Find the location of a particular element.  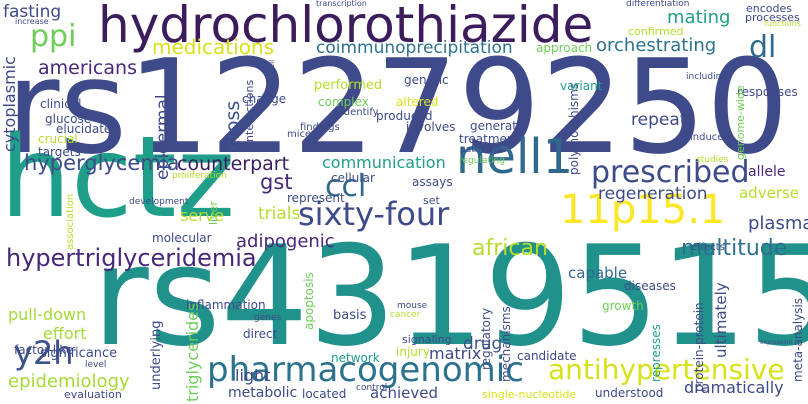

word-fasting: fasting is located at coordinates (32, 12).